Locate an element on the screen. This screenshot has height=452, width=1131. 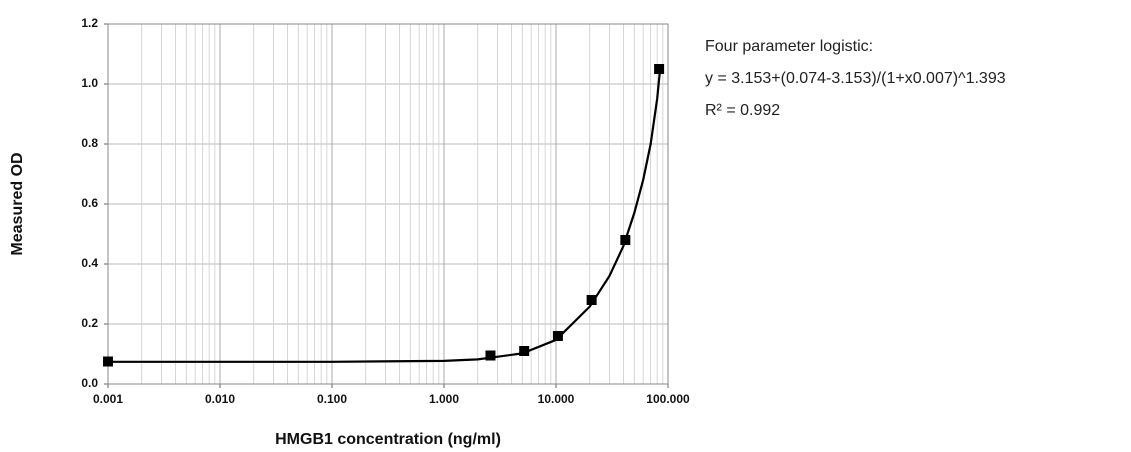
y-tick-label: 0.8 is located at coordinates (89, 143).